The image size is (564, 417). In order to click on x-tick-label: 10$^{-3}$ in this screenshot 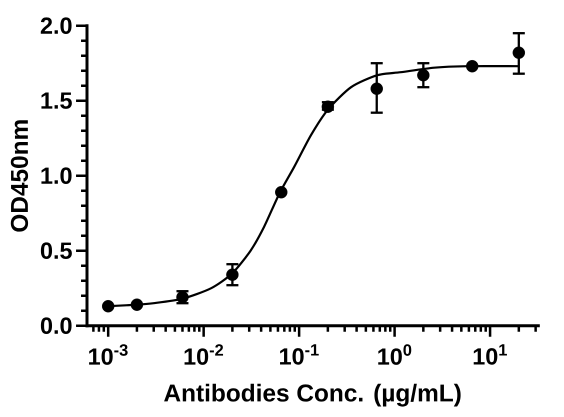, I will do `click(108, 354)`.